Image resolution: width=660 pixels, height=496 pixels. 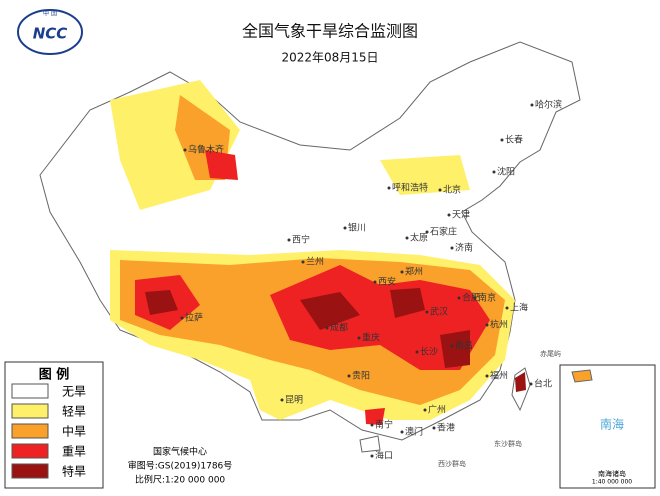 I want to click on city-label: 银川, so click(x=357, y=228).